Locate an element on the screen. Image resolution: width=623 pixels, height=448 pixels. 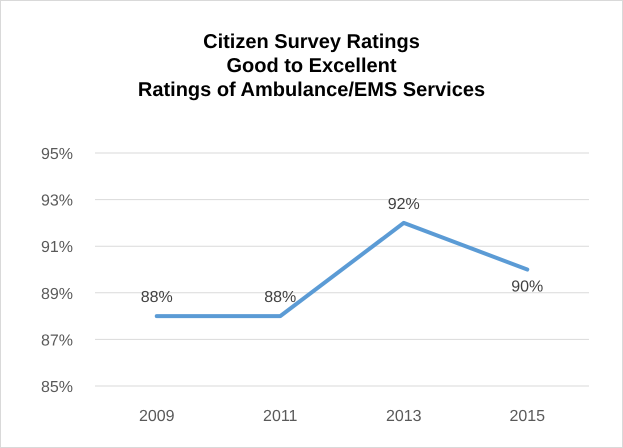
data-label: 90% is located at coordinates (527, 287).